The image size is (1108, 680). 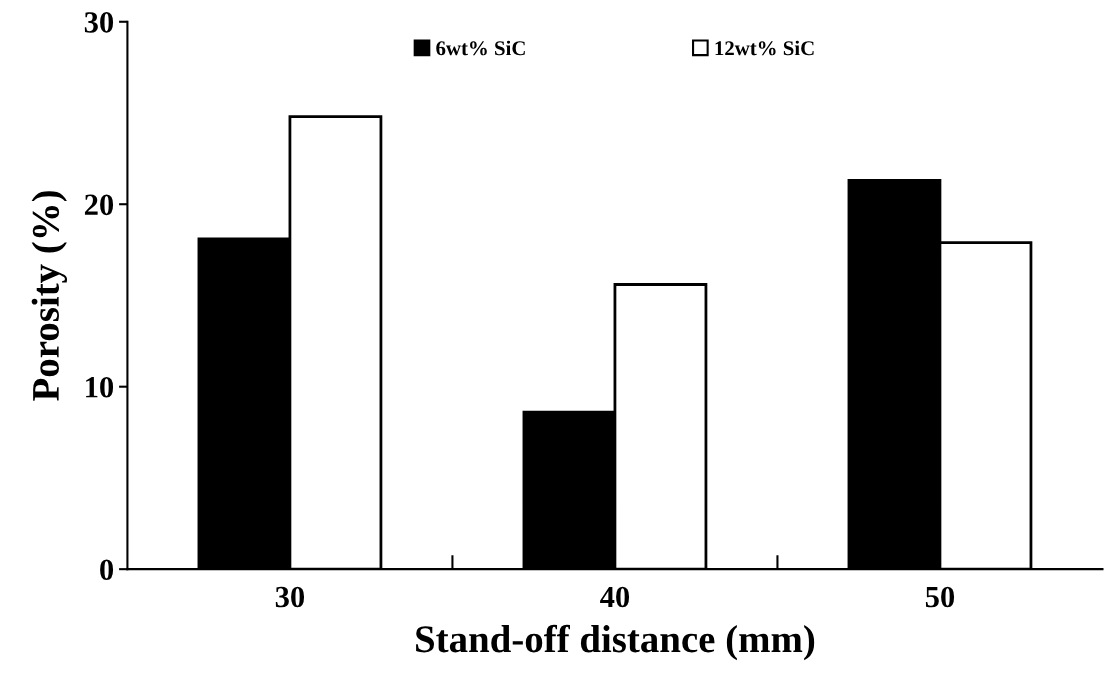 What do you see at coordinates (764, 48) in the screenshot?
I see `legend-label: 12wt% SiC` at bounding box center [764, 48].